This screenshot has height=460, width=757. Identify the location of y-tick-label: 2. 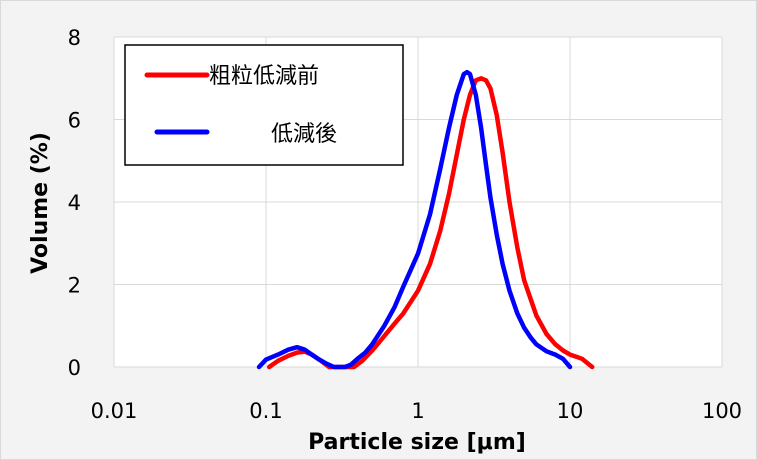
(74, 286).